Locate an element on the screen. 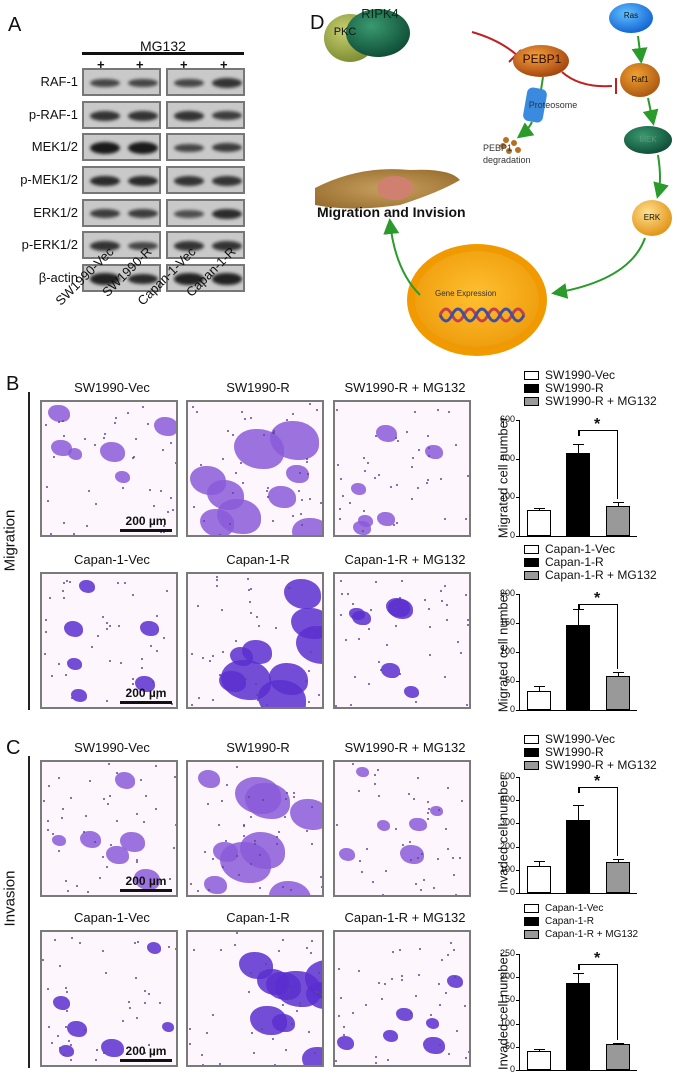 Image resolution: width=677 pixels, height=1082 pixels. blot-strip is located at coordinates (121, 147).